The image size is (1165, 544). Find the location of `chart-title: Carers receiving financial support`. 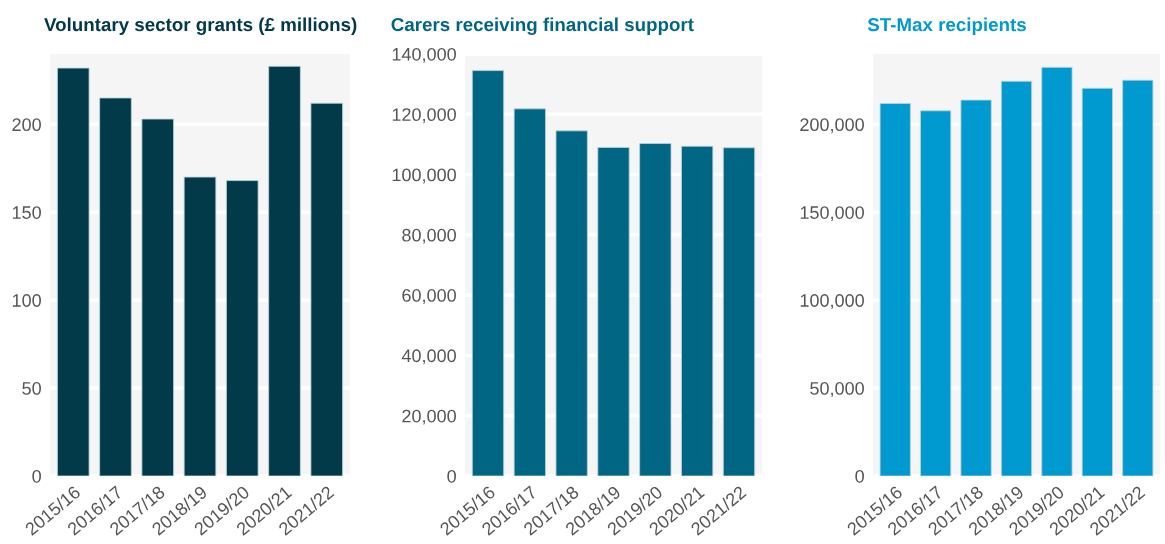

chart-title: Carers receiving financial support is located at coordinates (542, 26).